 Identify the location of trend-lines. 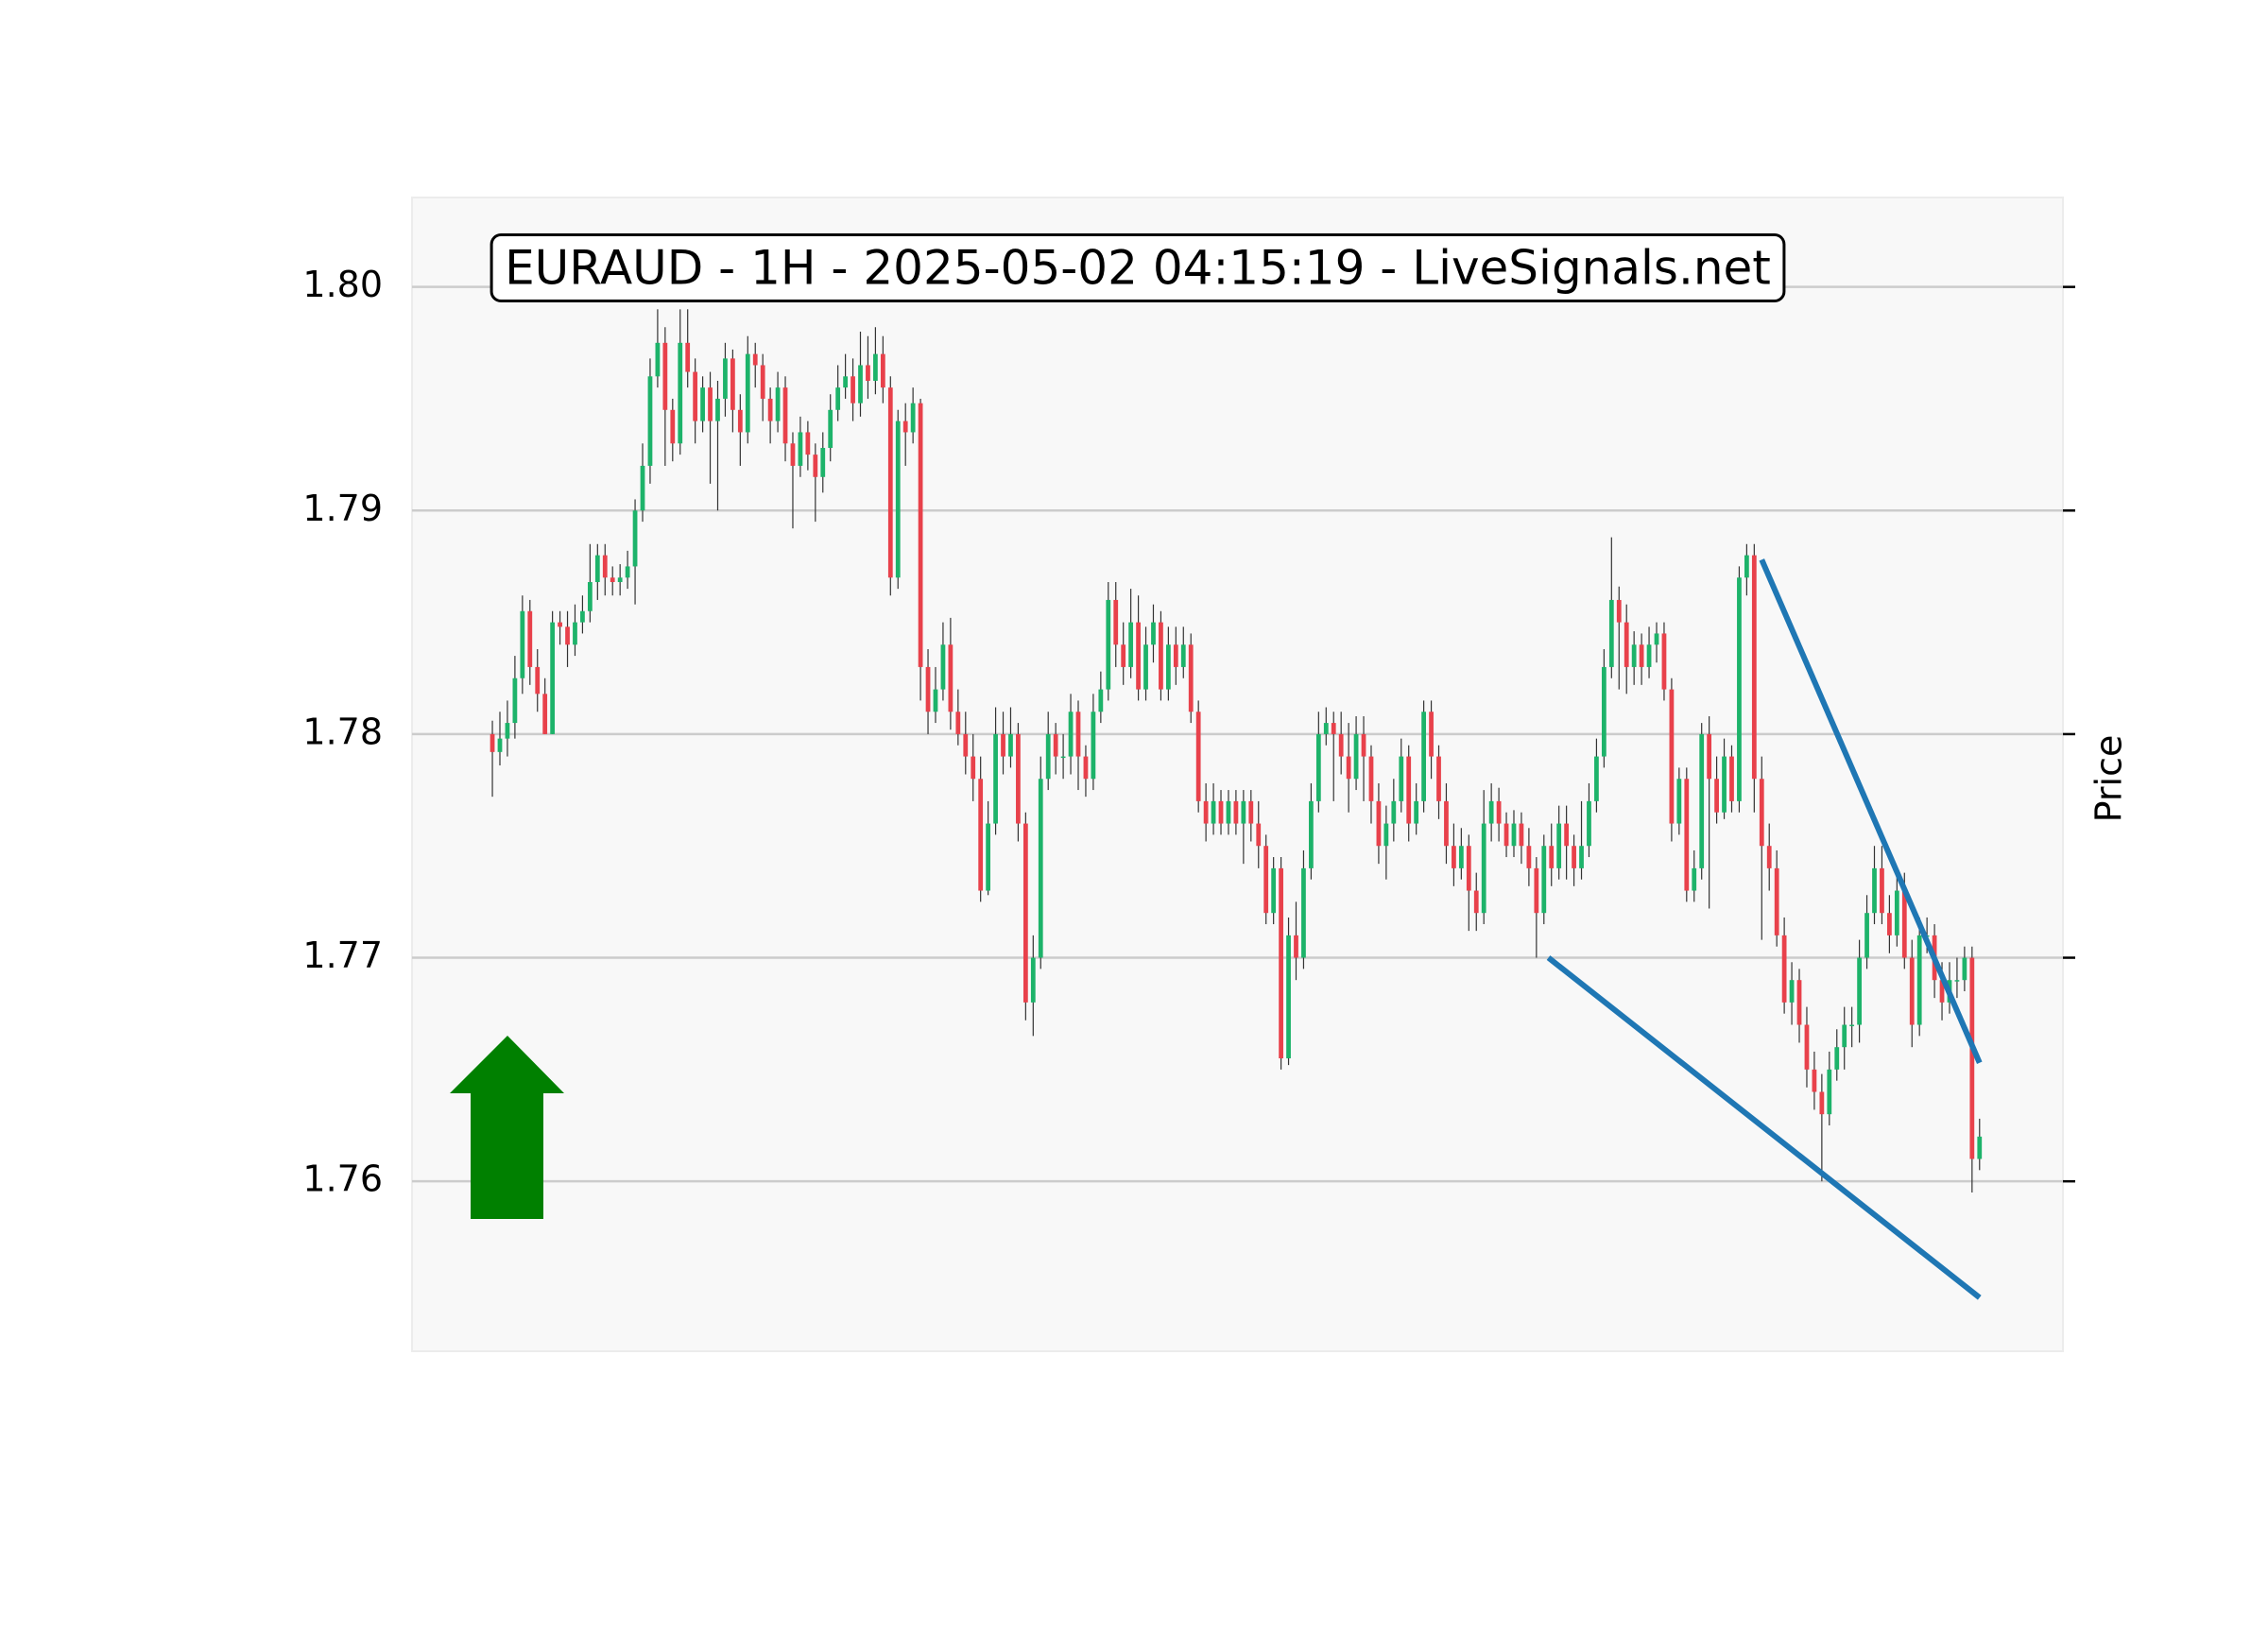
(1764, 929).